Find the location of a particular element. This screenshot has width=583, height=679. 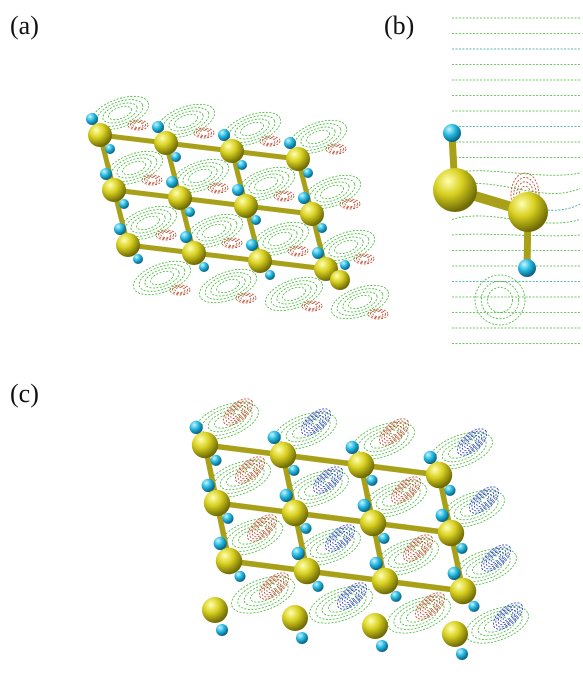

panel-label: (b) is located at coordinates (399, 25).